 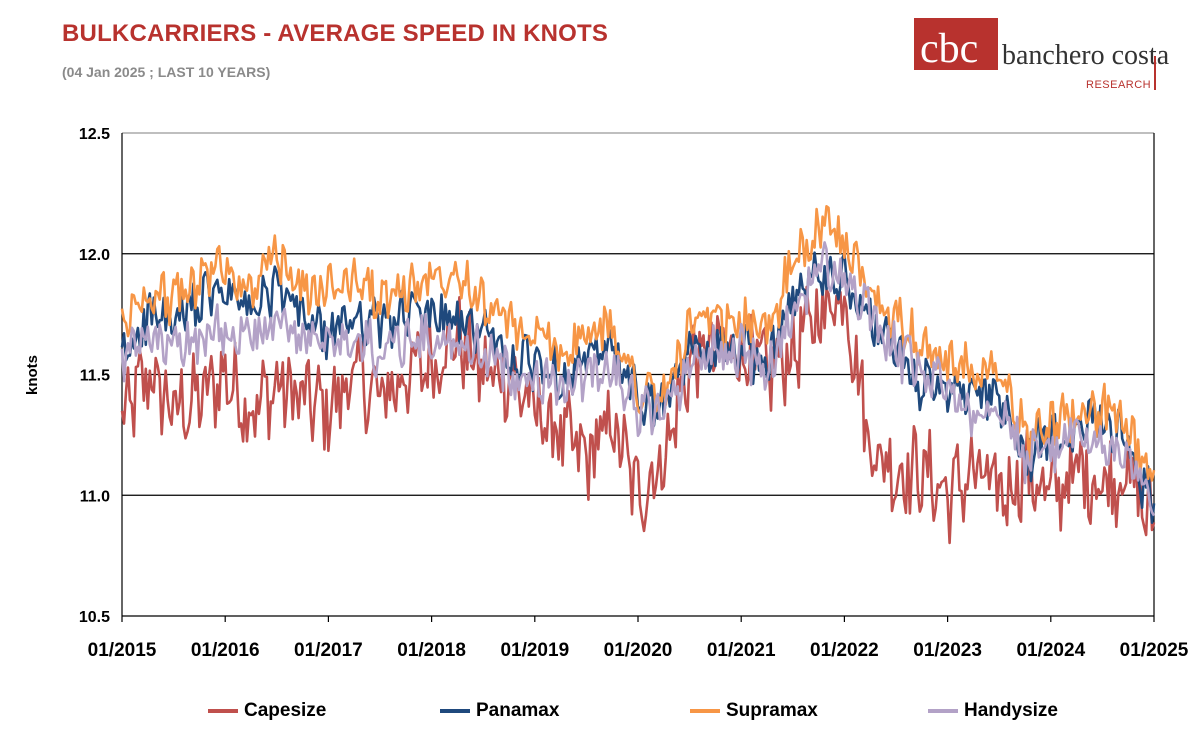 I want to click on x-tick-01/2020: 01/2020, so click(x=638, y=650).